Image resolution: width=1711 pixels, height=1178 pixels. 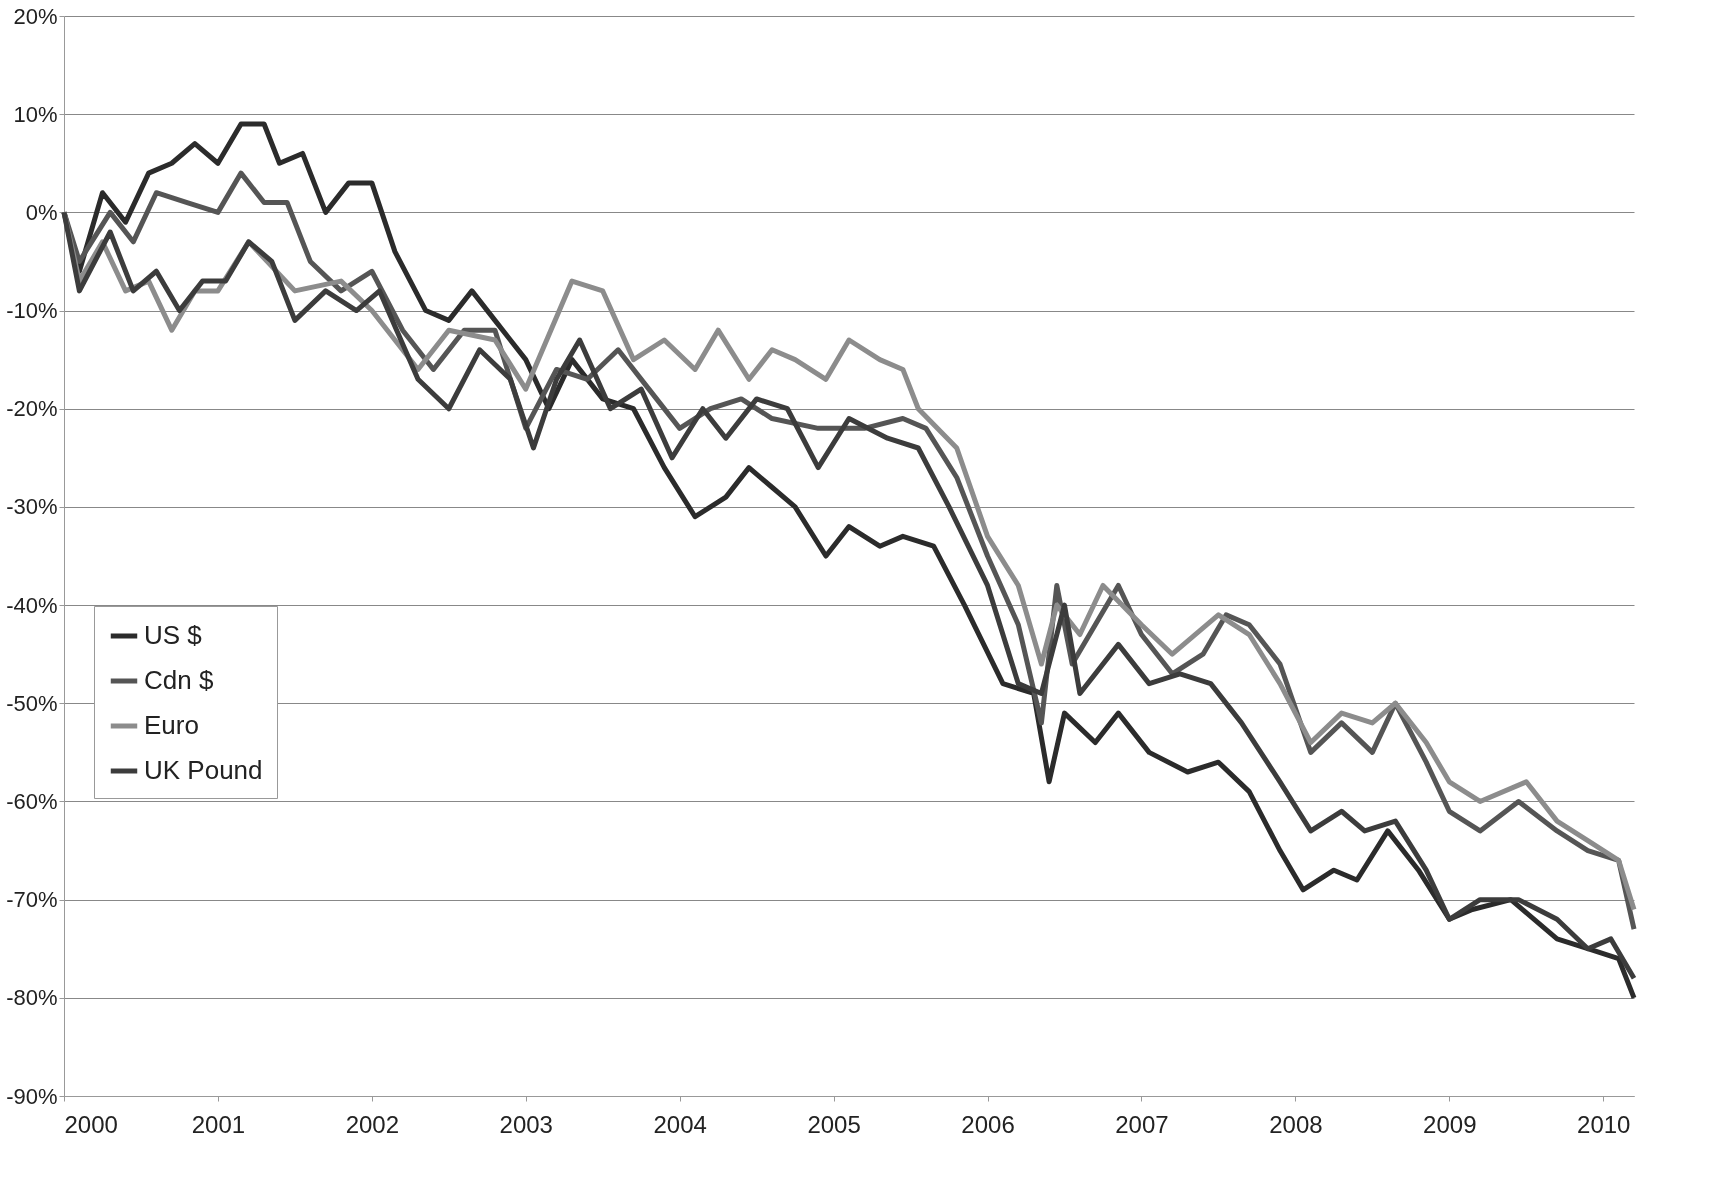 I want to click on y-tick-label: -70%, so click(x=32, y=900).